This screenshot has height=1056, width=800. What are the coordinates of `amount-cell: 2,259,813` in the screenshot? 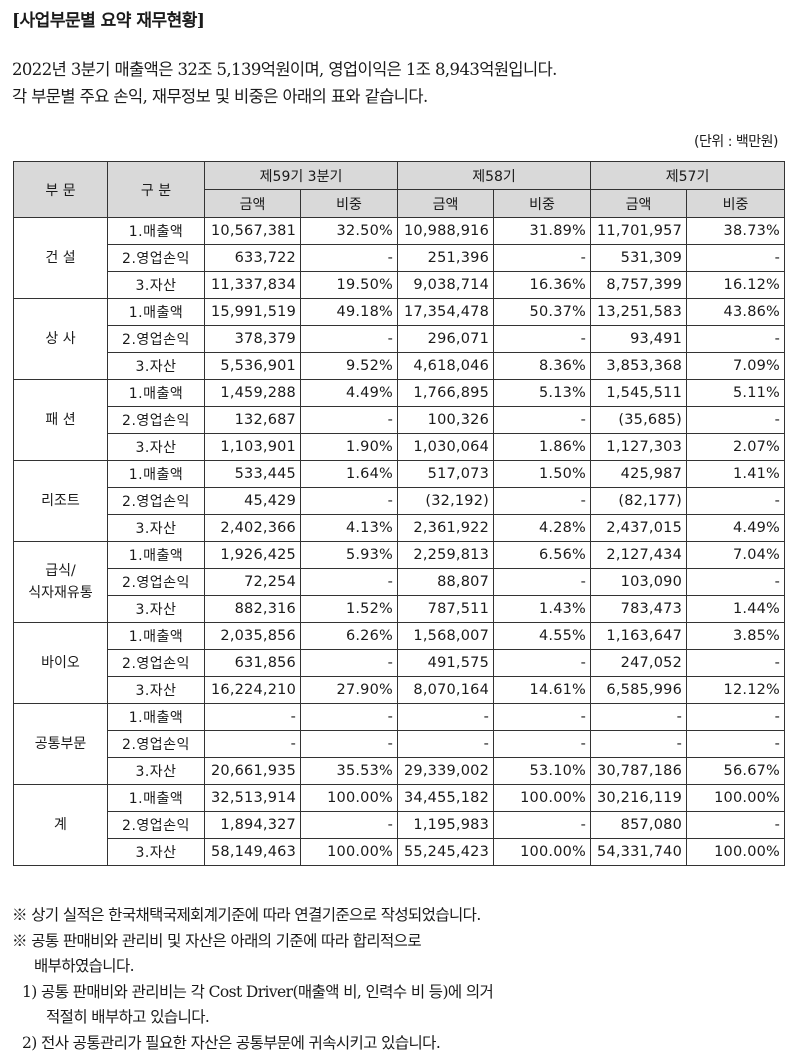 It's located at (446, 555).